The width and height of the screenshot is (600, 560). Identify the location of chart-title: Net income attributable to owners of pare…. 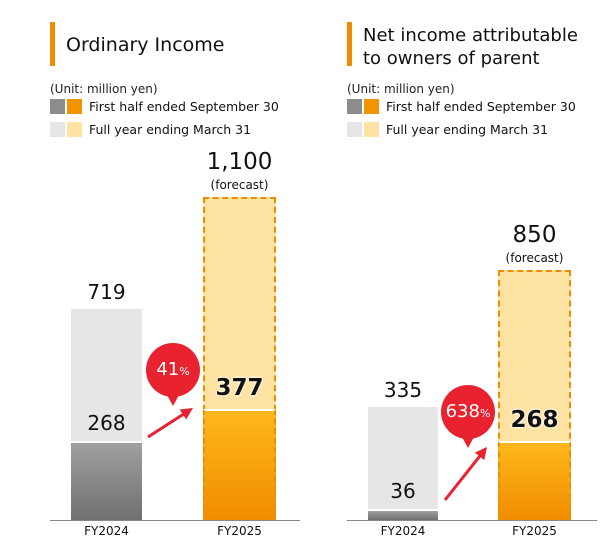
(470, 47).